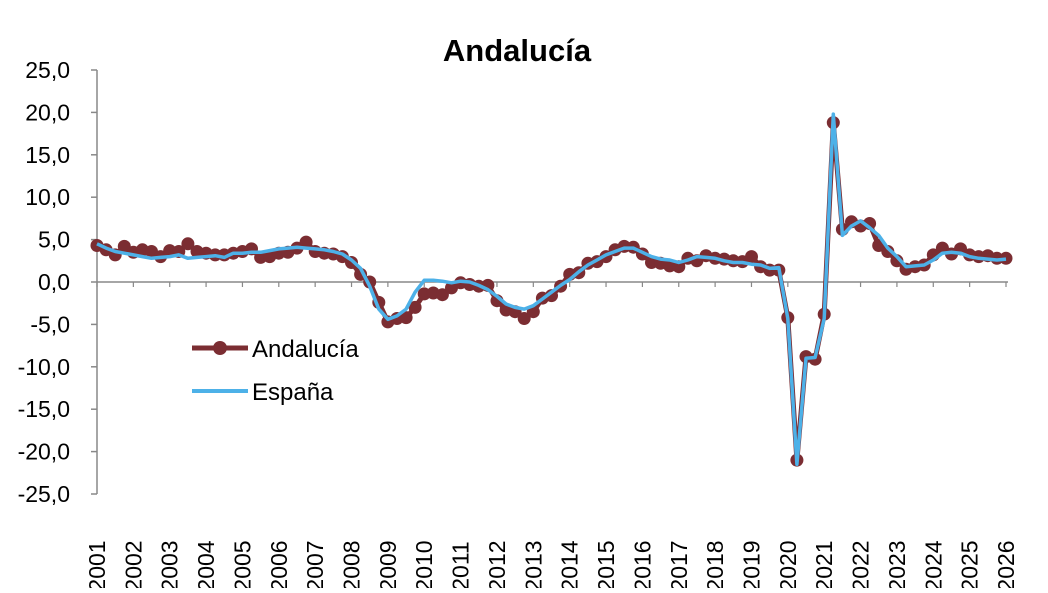 The width and height of the screenshot is (1048, 593). I want to click on x-tick-label: 2004, so click(206, 564).